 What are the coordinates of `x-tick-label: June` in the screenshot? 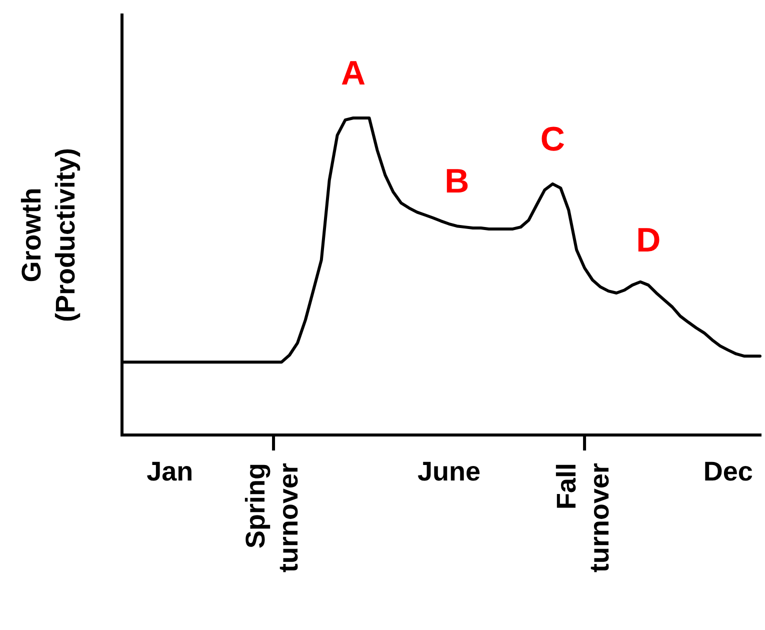 It's located at (448, 471).